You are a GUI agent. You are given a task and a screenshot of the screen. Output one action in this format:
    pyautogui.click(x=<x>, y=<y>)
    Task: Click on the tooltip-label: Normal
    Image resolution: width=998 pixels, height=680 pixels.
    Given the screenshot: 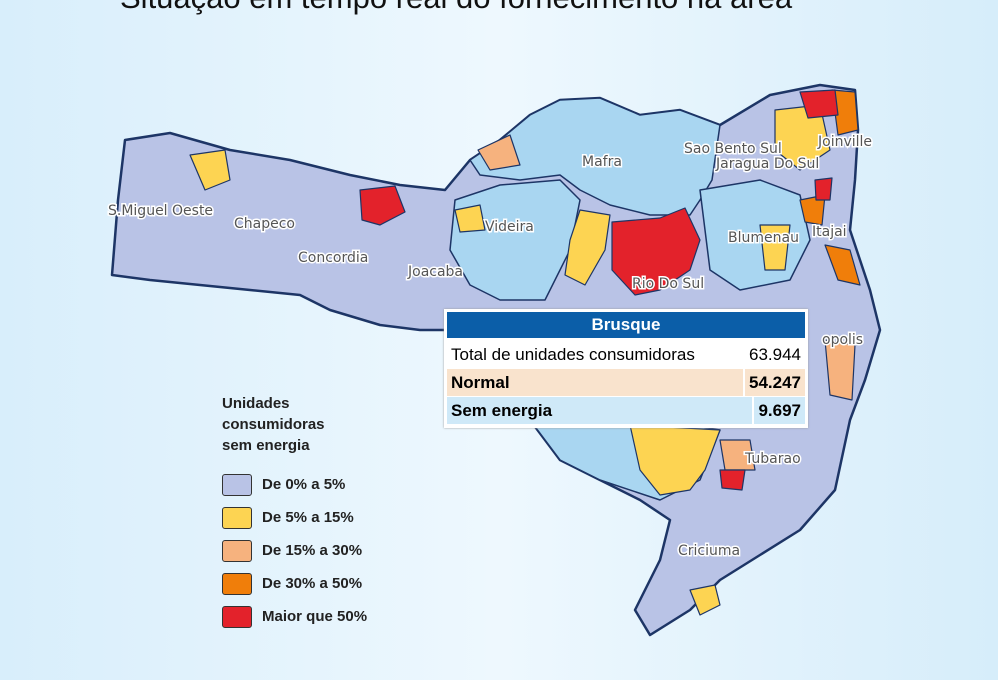 What is the action you would take?
    pyautogui.click(x=595, y=382)
    